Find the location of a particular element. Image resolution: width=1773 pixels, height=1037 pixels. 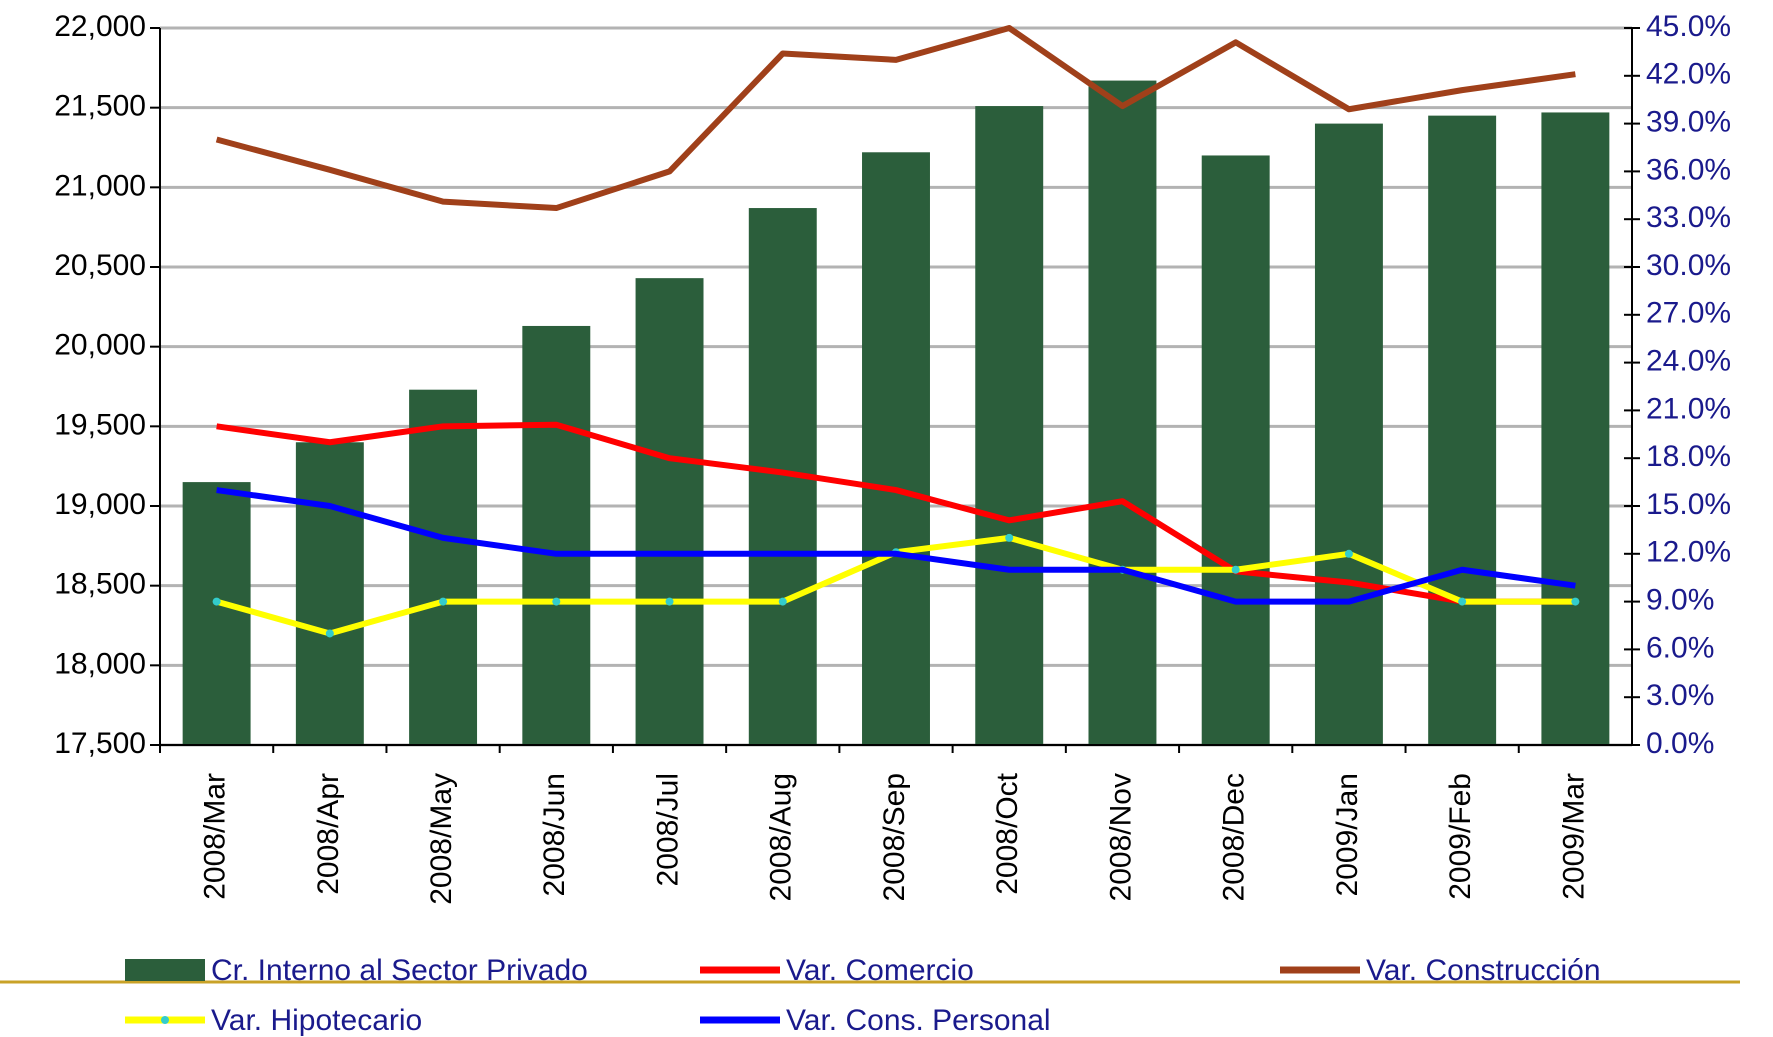

y2-tick-label: 3.0% is located at coordinates (1680, 695).